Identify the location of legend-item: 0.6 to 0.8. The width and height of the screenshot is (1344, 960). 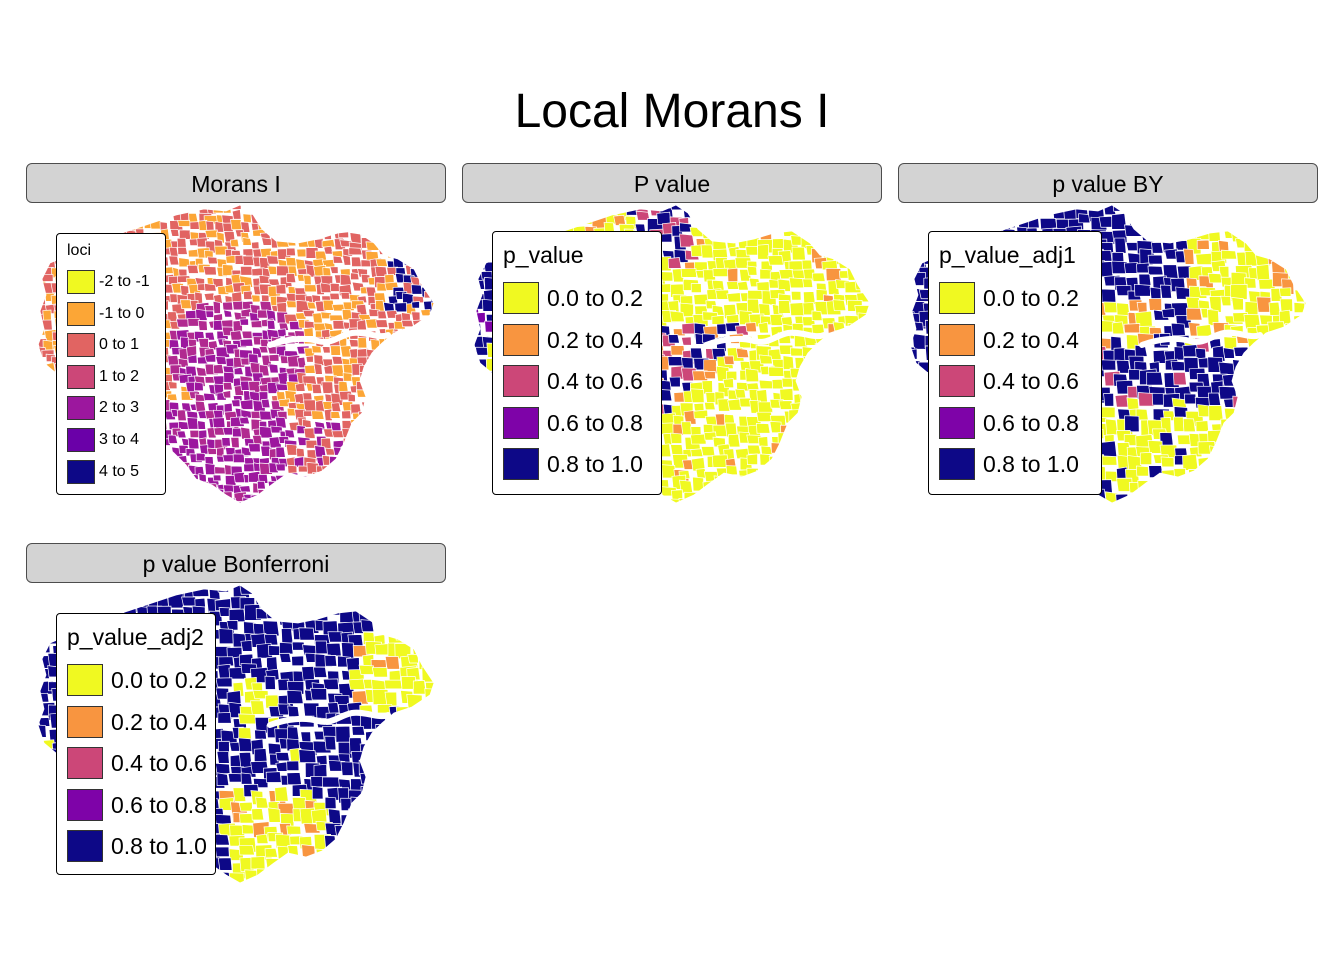
(140, 804).